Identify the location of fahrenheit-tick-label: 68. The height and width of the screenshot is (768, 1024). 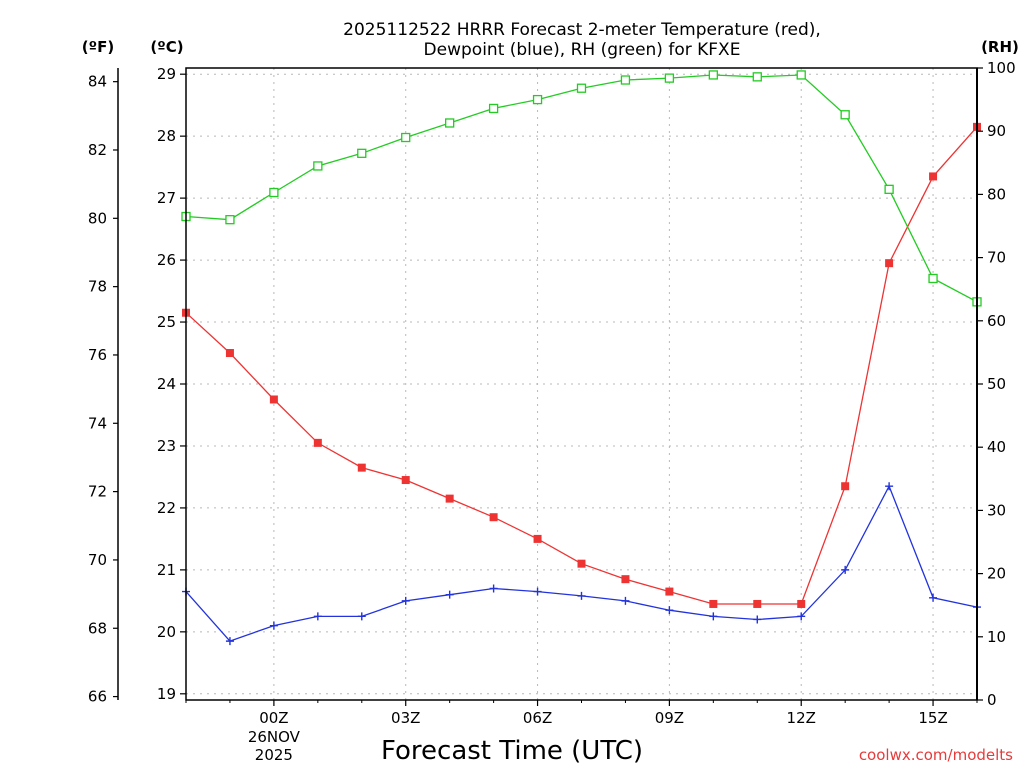
(97, 628).